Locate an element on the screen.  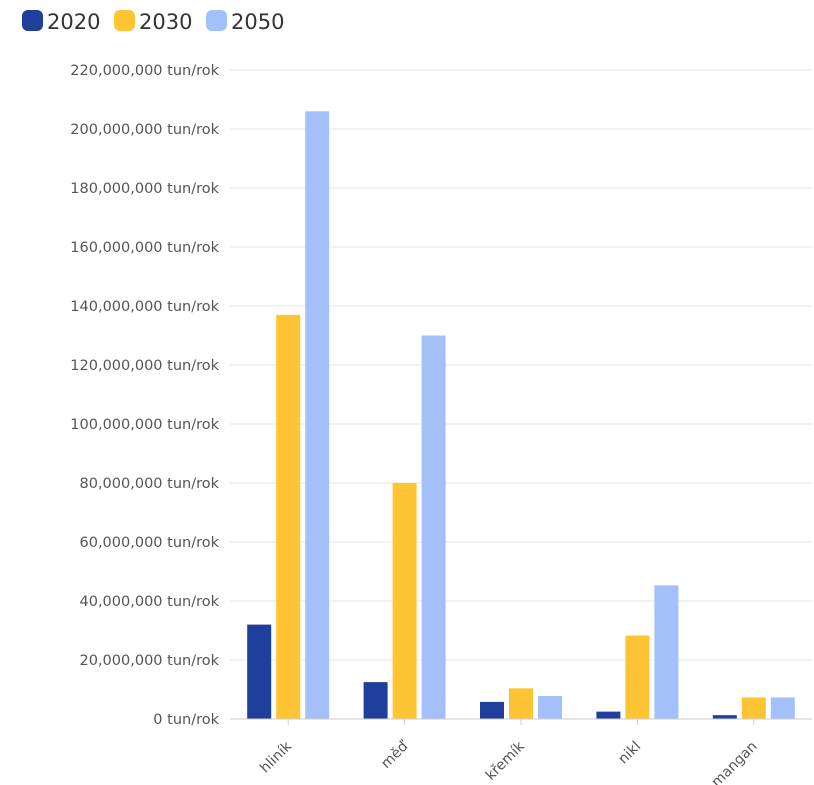
x-tick-label: mangan is located at coordinates (735, 762).